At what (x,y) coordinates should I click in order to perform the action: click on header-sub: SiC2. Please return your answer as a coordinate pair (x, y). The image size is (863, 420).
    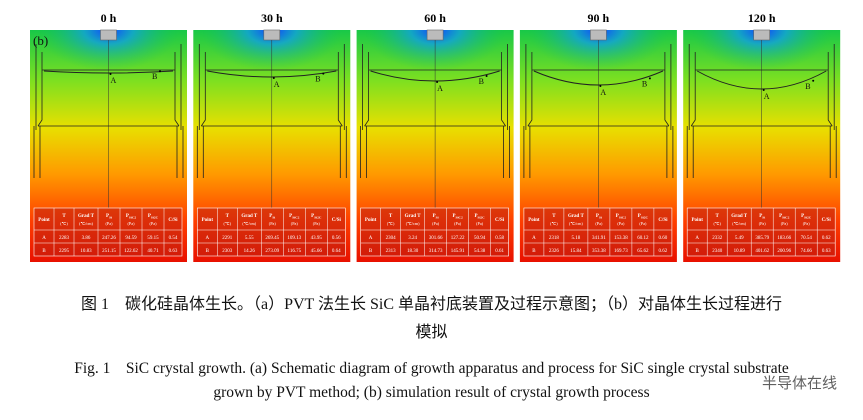
    Looking at the image, I should click on (622, 218).